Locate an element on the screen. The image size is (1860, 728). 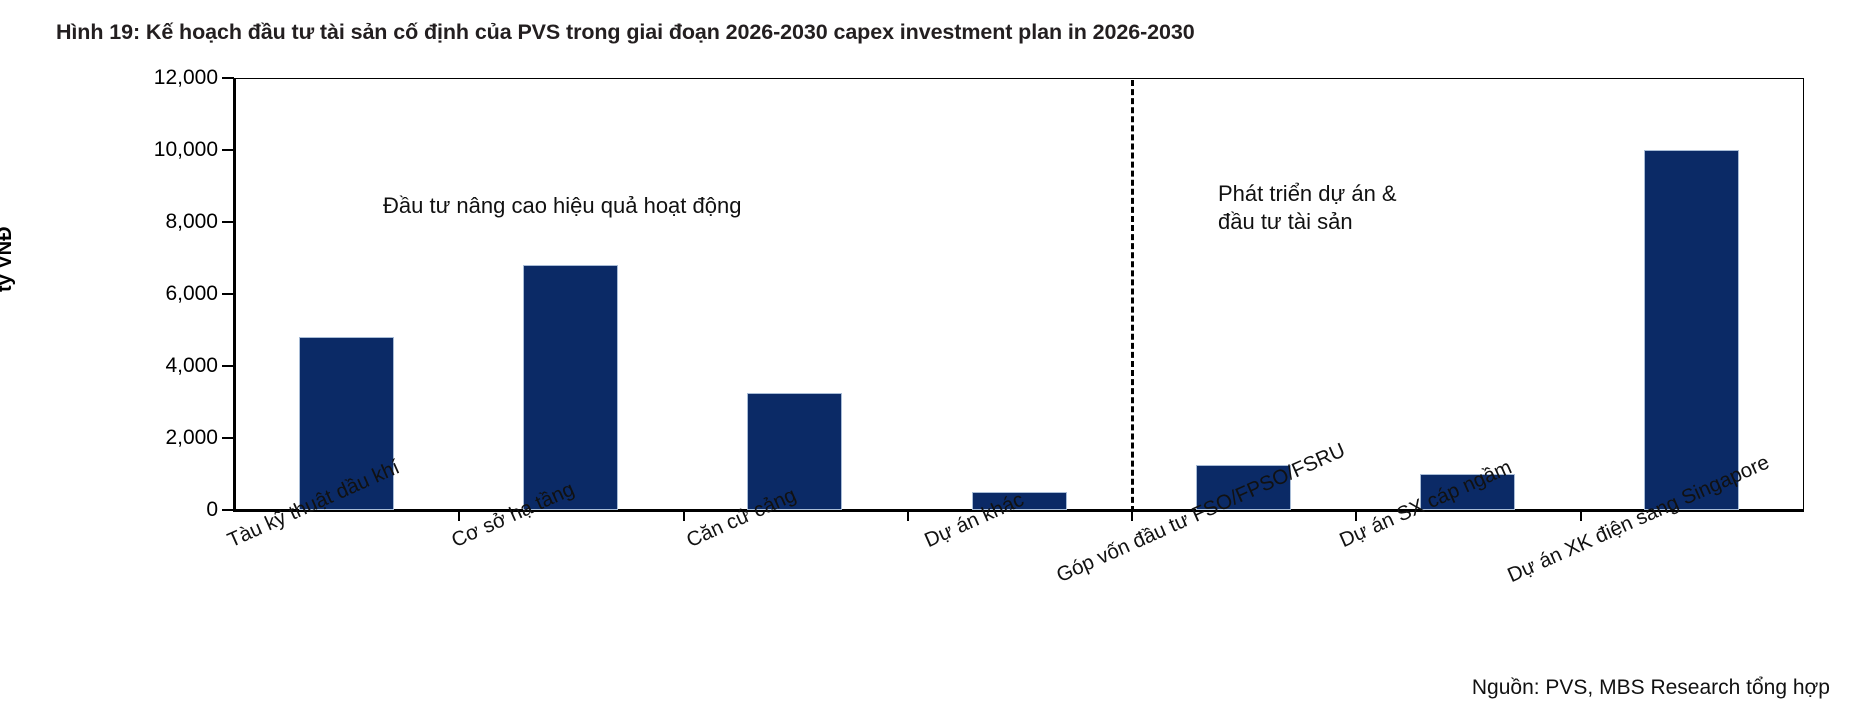
x-axis-category-label: Căn cứ cảng is located at coordinates (741, 518).